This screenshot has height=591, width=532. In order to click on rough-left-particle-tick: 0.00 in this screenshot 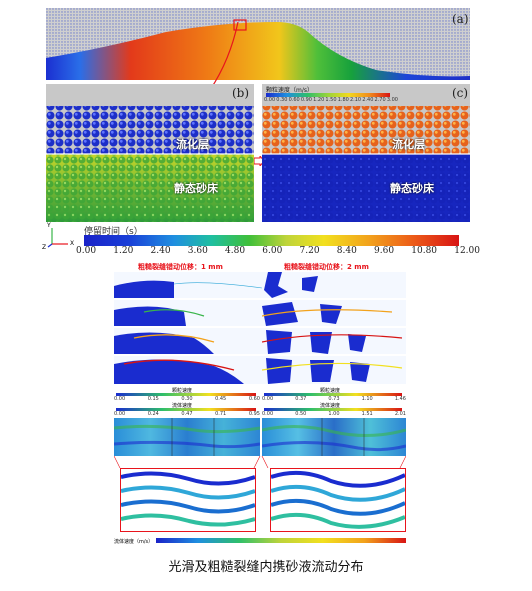, I will do `click(120, 399)`.